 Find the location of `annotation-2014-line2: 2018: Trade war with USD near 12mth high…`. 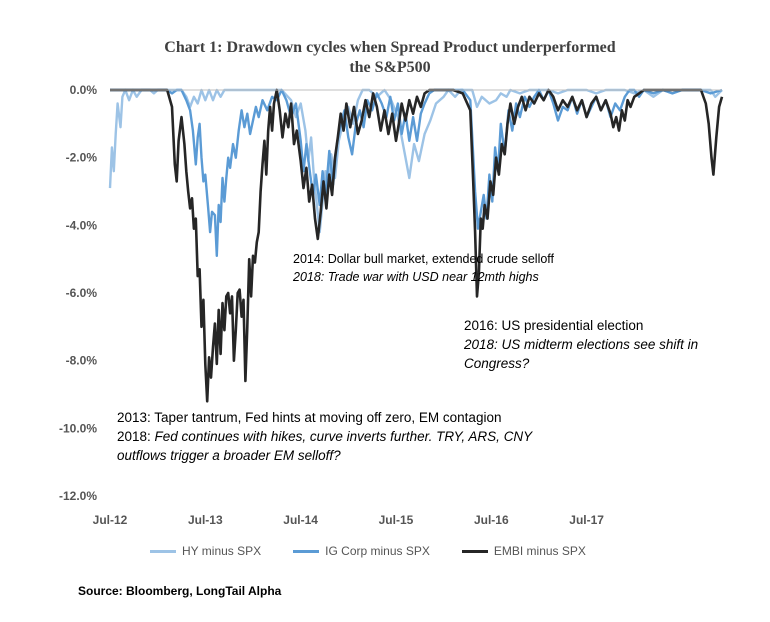

annotation-2014-line2: 2018: Trade war with USD near 12mth high… is located at coordinates (416, 277).